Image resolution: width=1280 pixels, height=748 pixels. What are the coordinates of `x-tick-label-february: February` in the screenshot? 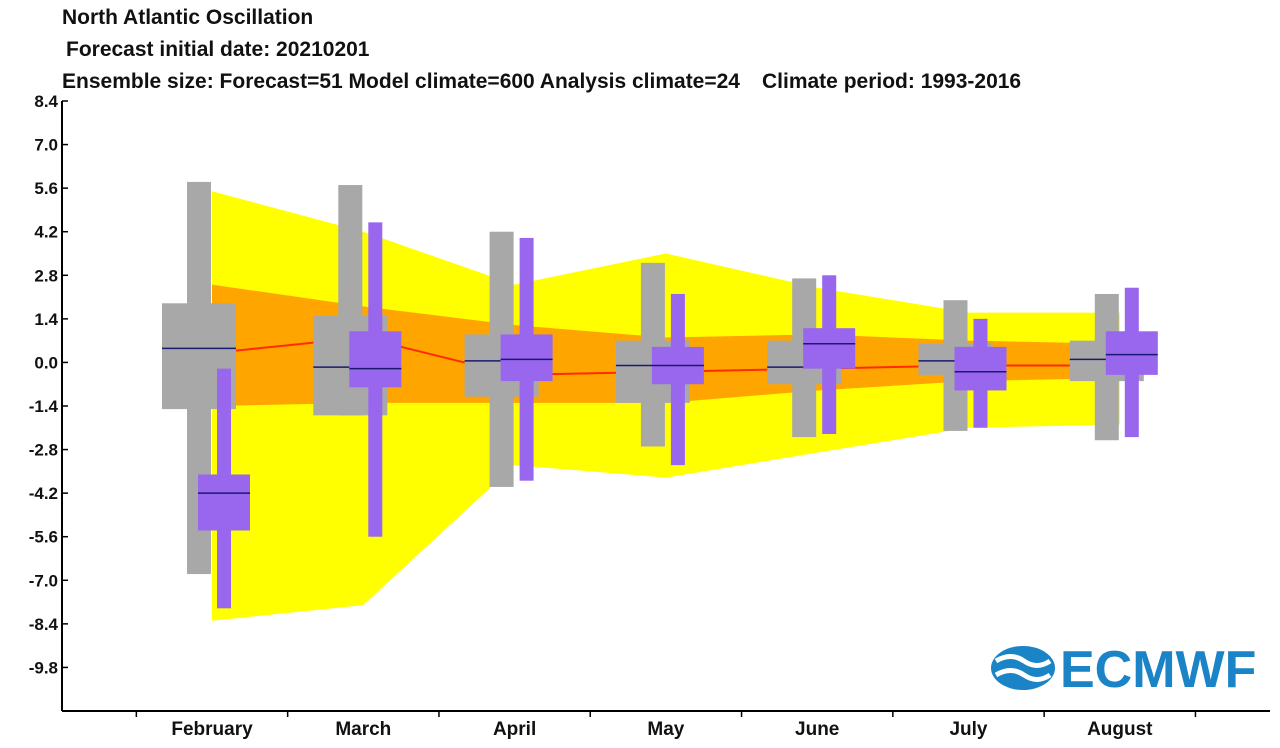 It's located at (212, 729).